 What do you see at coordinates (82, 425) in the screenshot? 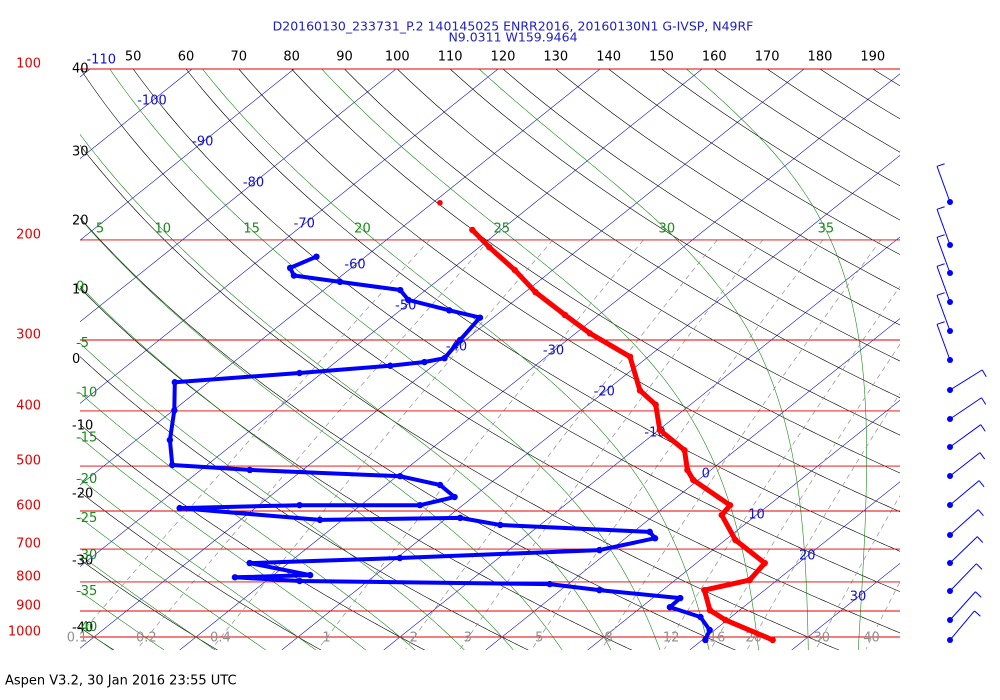
I see `dry-adiabat-label: -10` at bounding box center [82, 425].